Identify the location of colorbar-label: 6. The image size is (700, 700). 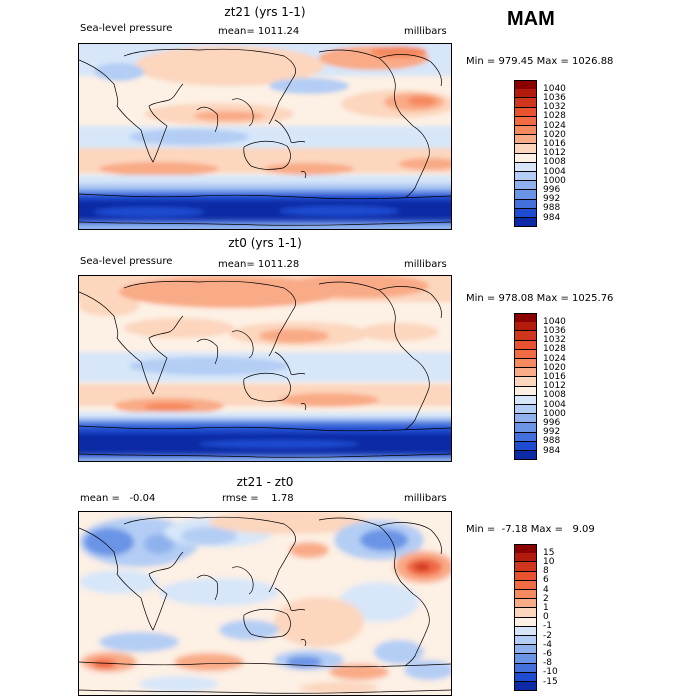
(546, 580).